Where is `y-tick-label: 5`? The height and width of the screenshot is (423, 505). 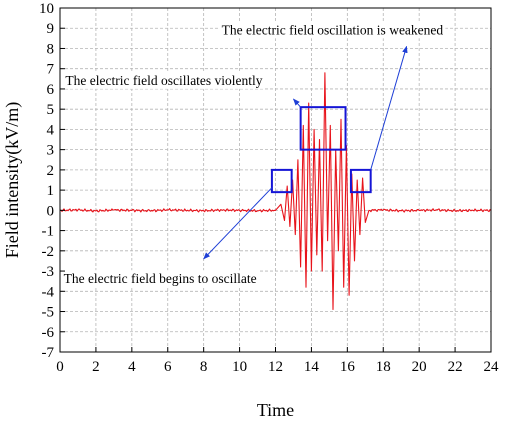 y-tick-label: 5 is located at coordinates (51, 110).